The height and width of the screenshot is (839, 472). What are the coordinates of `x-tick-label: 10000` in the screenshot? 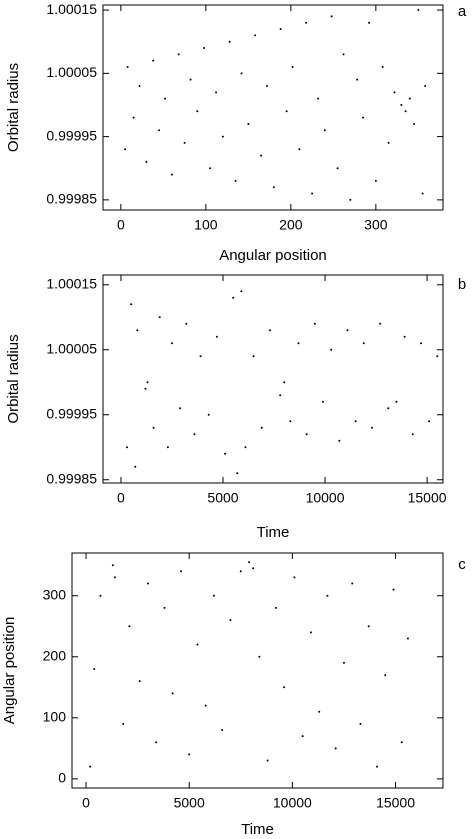 It's located at (325, 498).